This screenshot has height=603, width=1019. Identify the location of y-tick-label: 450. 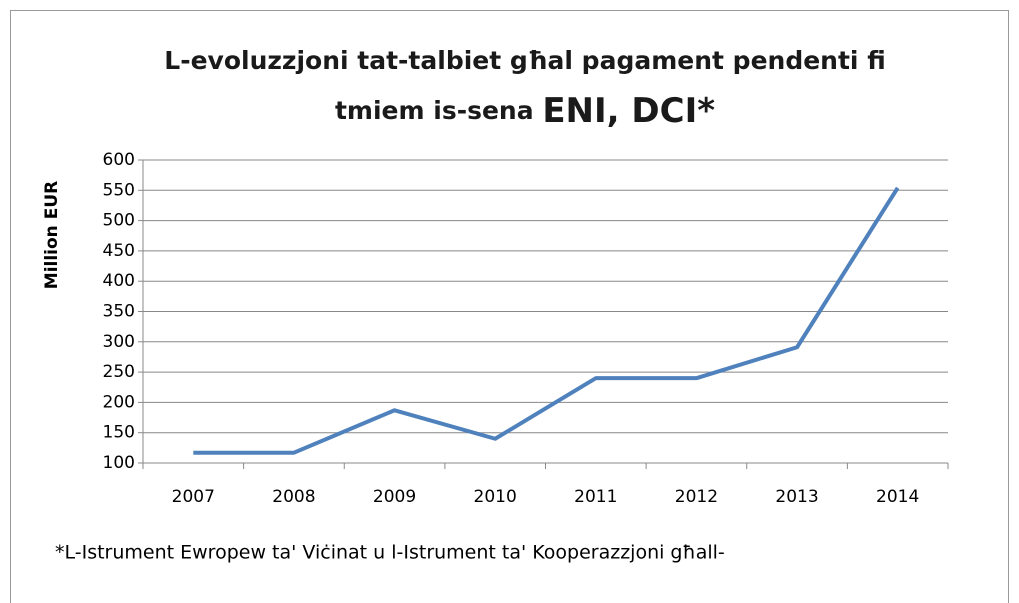
(119, 251).